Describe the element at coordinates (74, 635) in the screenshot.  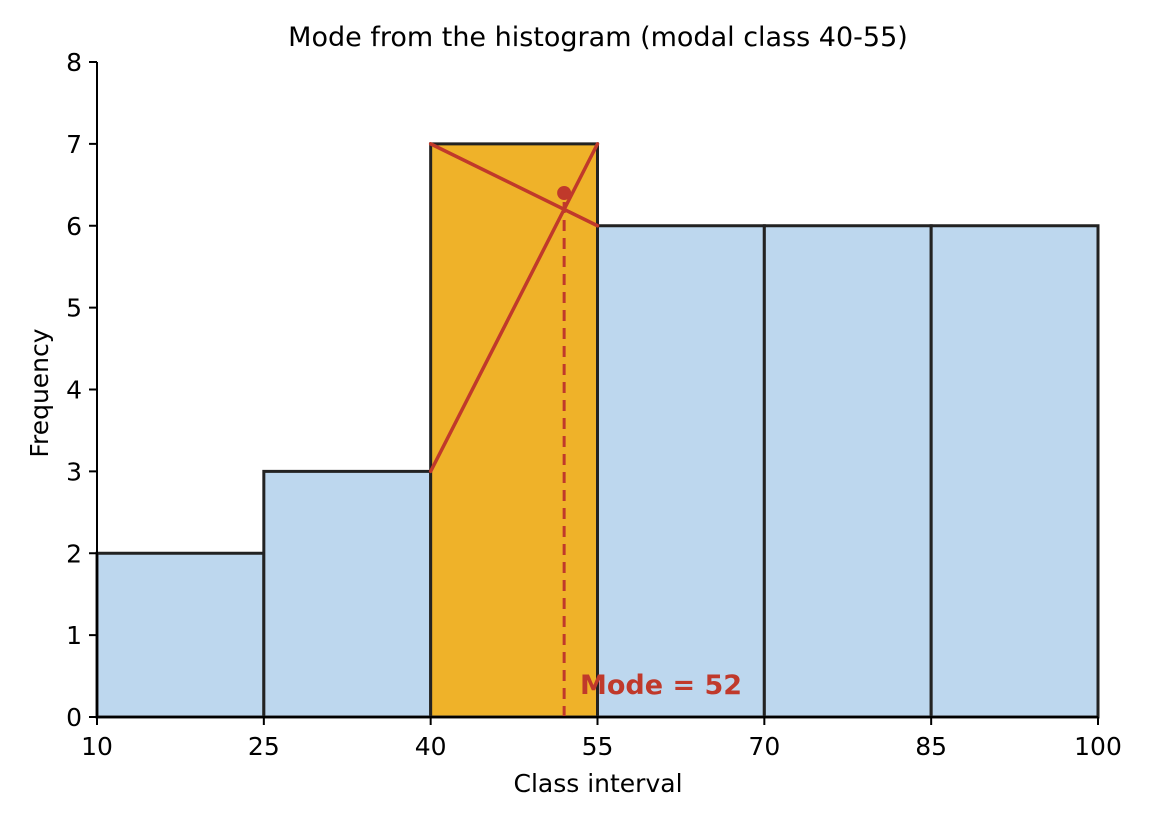
I see `y-tick-label-1: 1` at that location.